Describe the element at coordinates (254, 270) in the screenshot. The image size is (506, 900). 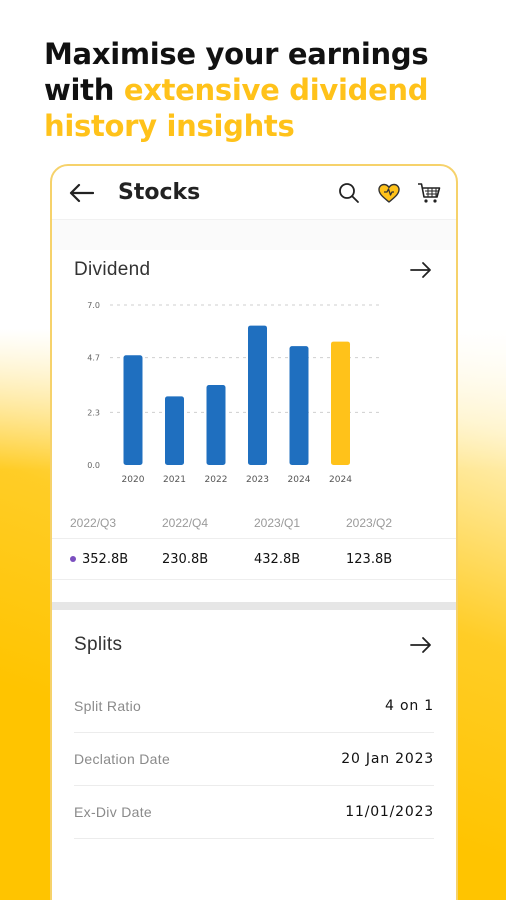
I see `dividend-header: Dividend` at that location.